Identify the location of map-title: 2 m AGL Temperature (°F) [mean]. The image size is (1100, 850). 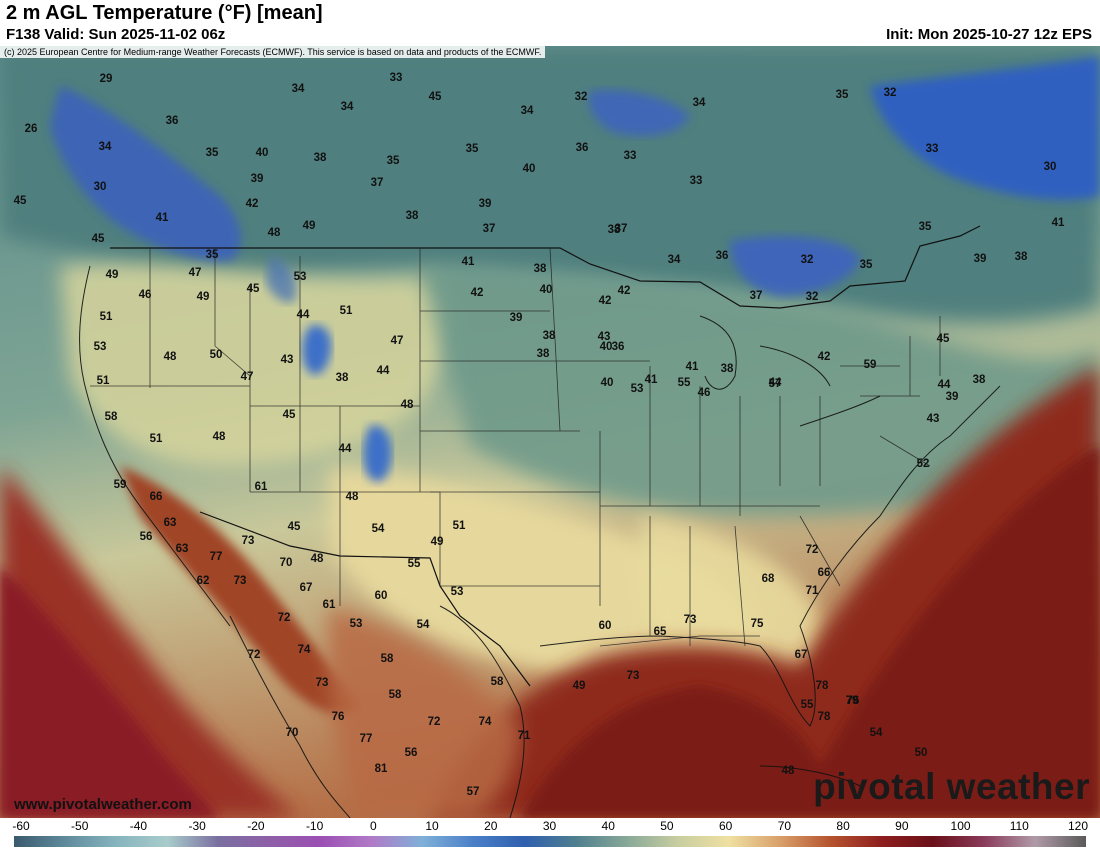
(164, 13).